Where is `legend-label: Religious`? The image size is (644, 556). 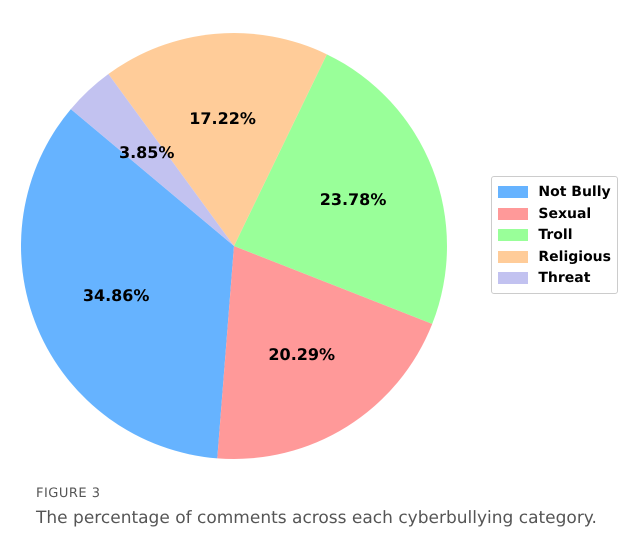
legend-label: Religious is located at coordinates (574, 256).